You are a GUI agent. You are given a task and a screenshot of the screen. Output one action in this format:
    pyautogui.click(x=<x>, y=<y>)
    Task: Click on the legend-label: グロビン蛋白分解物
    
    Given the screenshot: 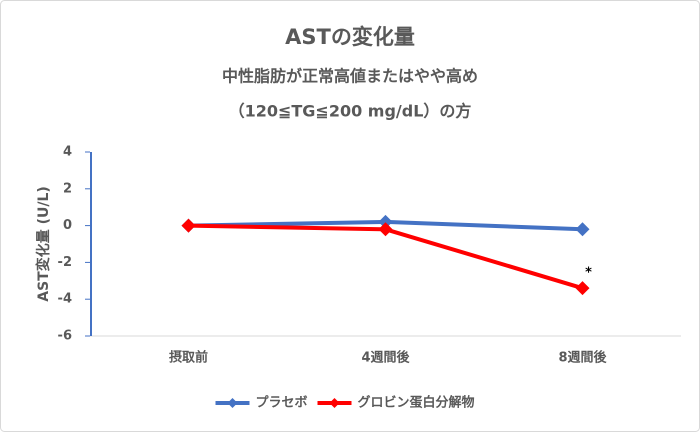 What is the action you would take?
    pyautogui.click(x=416, y=403)
    